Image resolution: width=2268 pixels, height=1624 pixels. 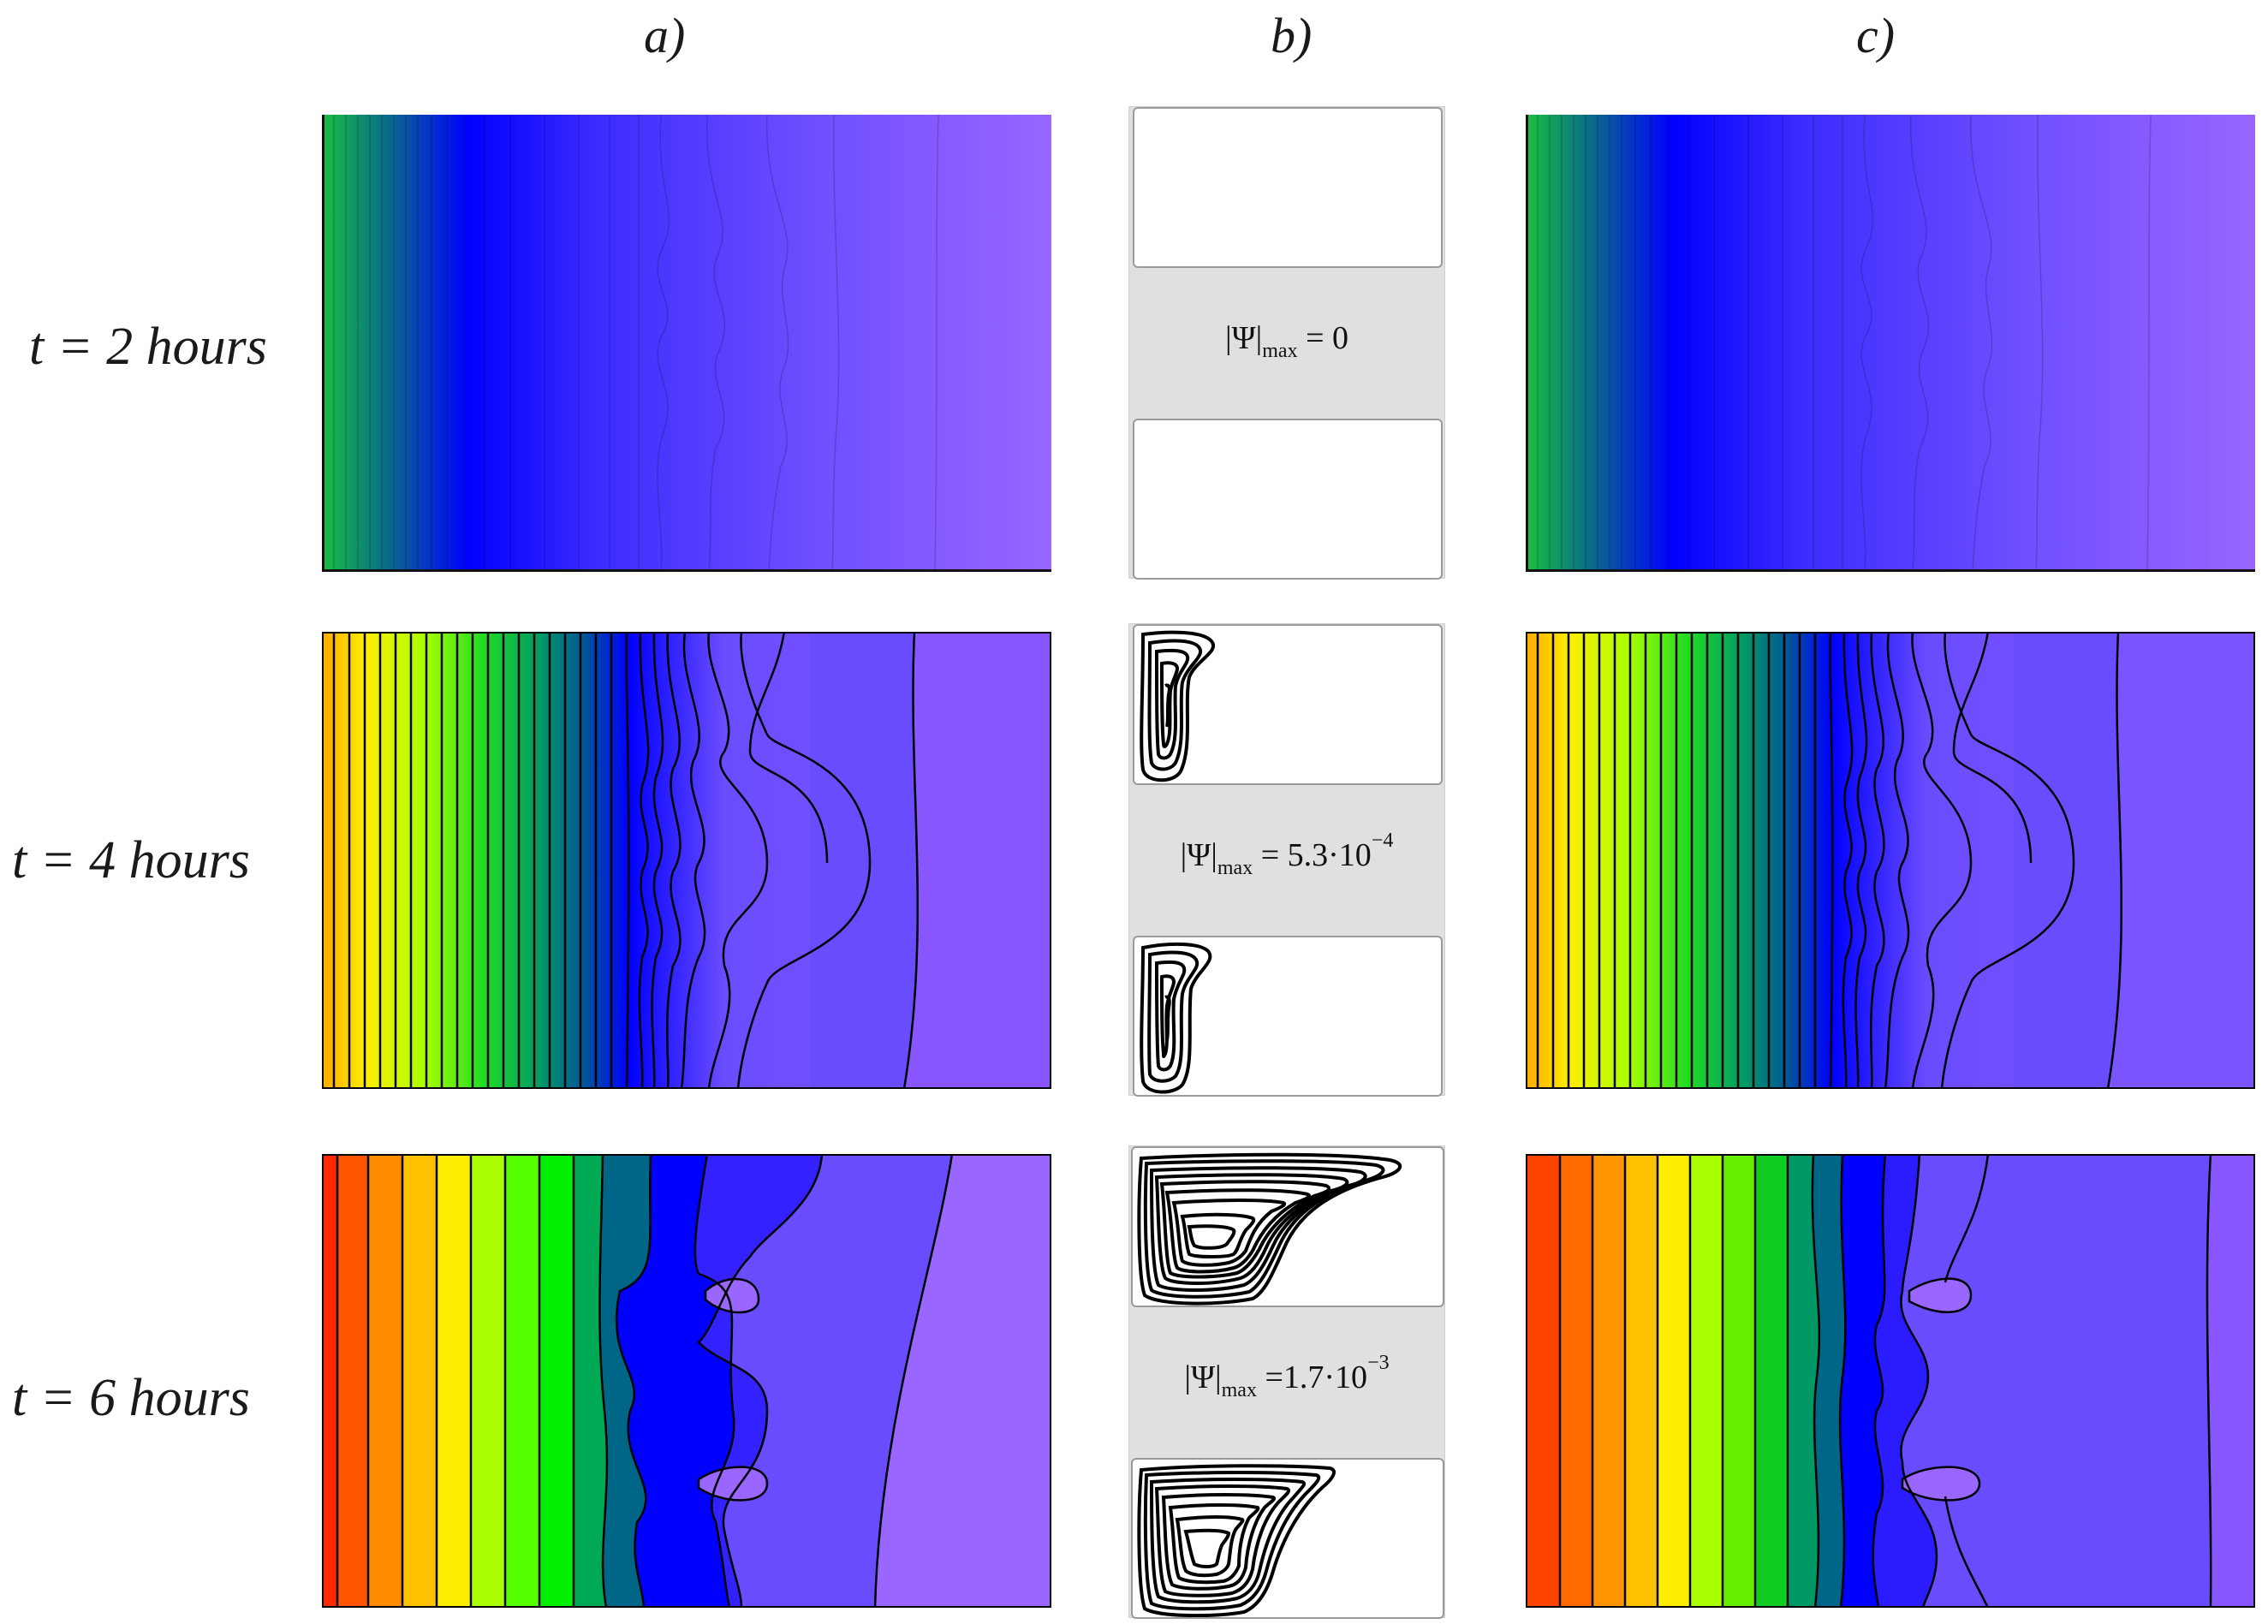 What do you see at coordinates (148, 347) in the screenshot?
I see `row-label-t2: t = 2 hours` at bounding box center [148, 347].